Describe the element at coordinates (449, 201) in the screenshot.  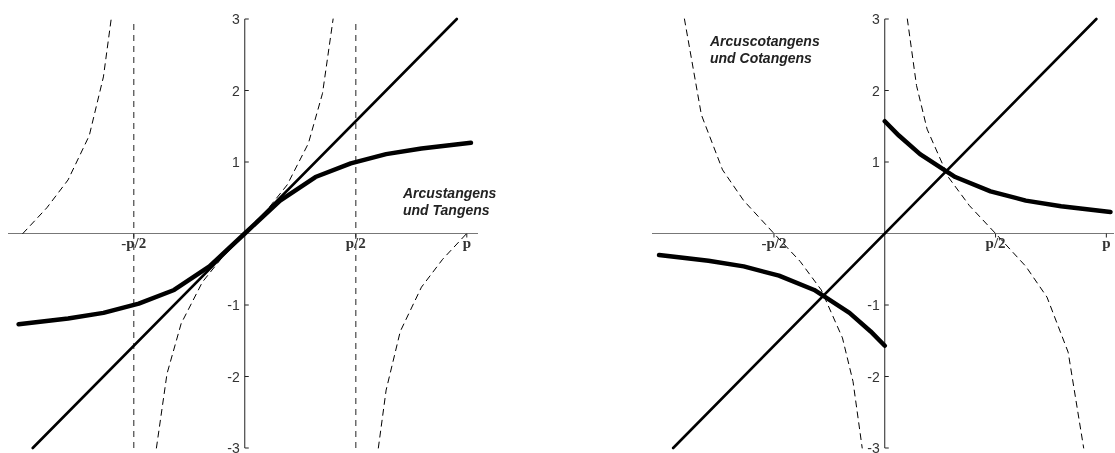
I see `annotation: Arcustangens und Tangens` at that location.